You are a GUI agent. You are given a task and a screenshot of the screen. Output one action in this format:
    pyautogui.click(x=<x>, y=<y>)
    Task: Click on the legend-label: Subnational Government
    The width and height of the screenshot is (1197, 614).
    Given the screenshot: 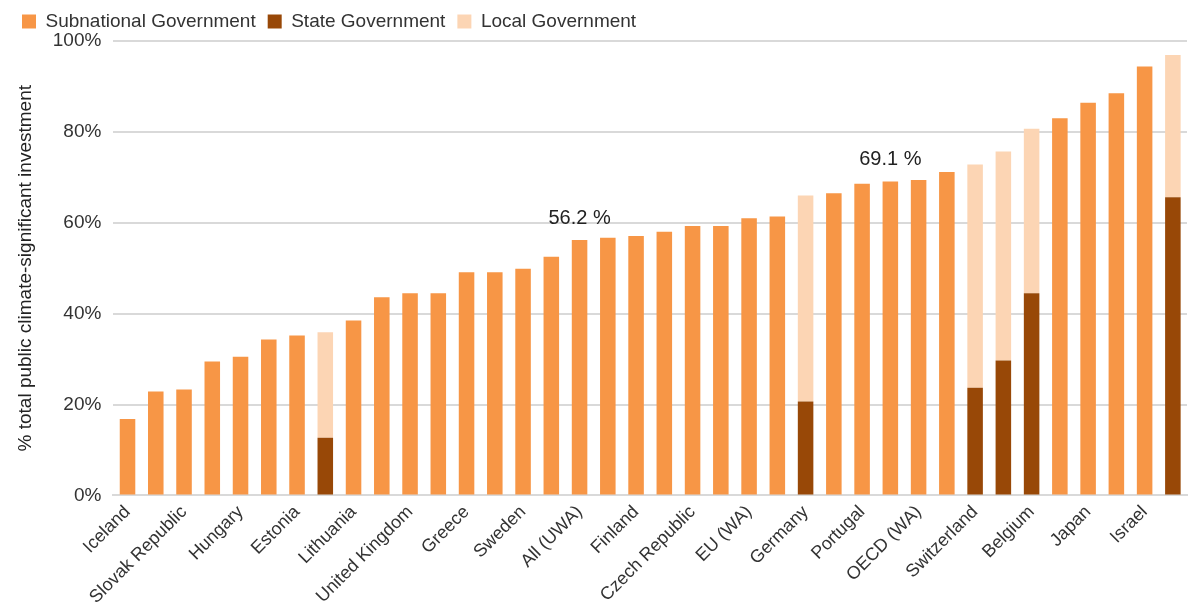 What is the action you would take?
    pyautogui.click(x=151, y=20)
    